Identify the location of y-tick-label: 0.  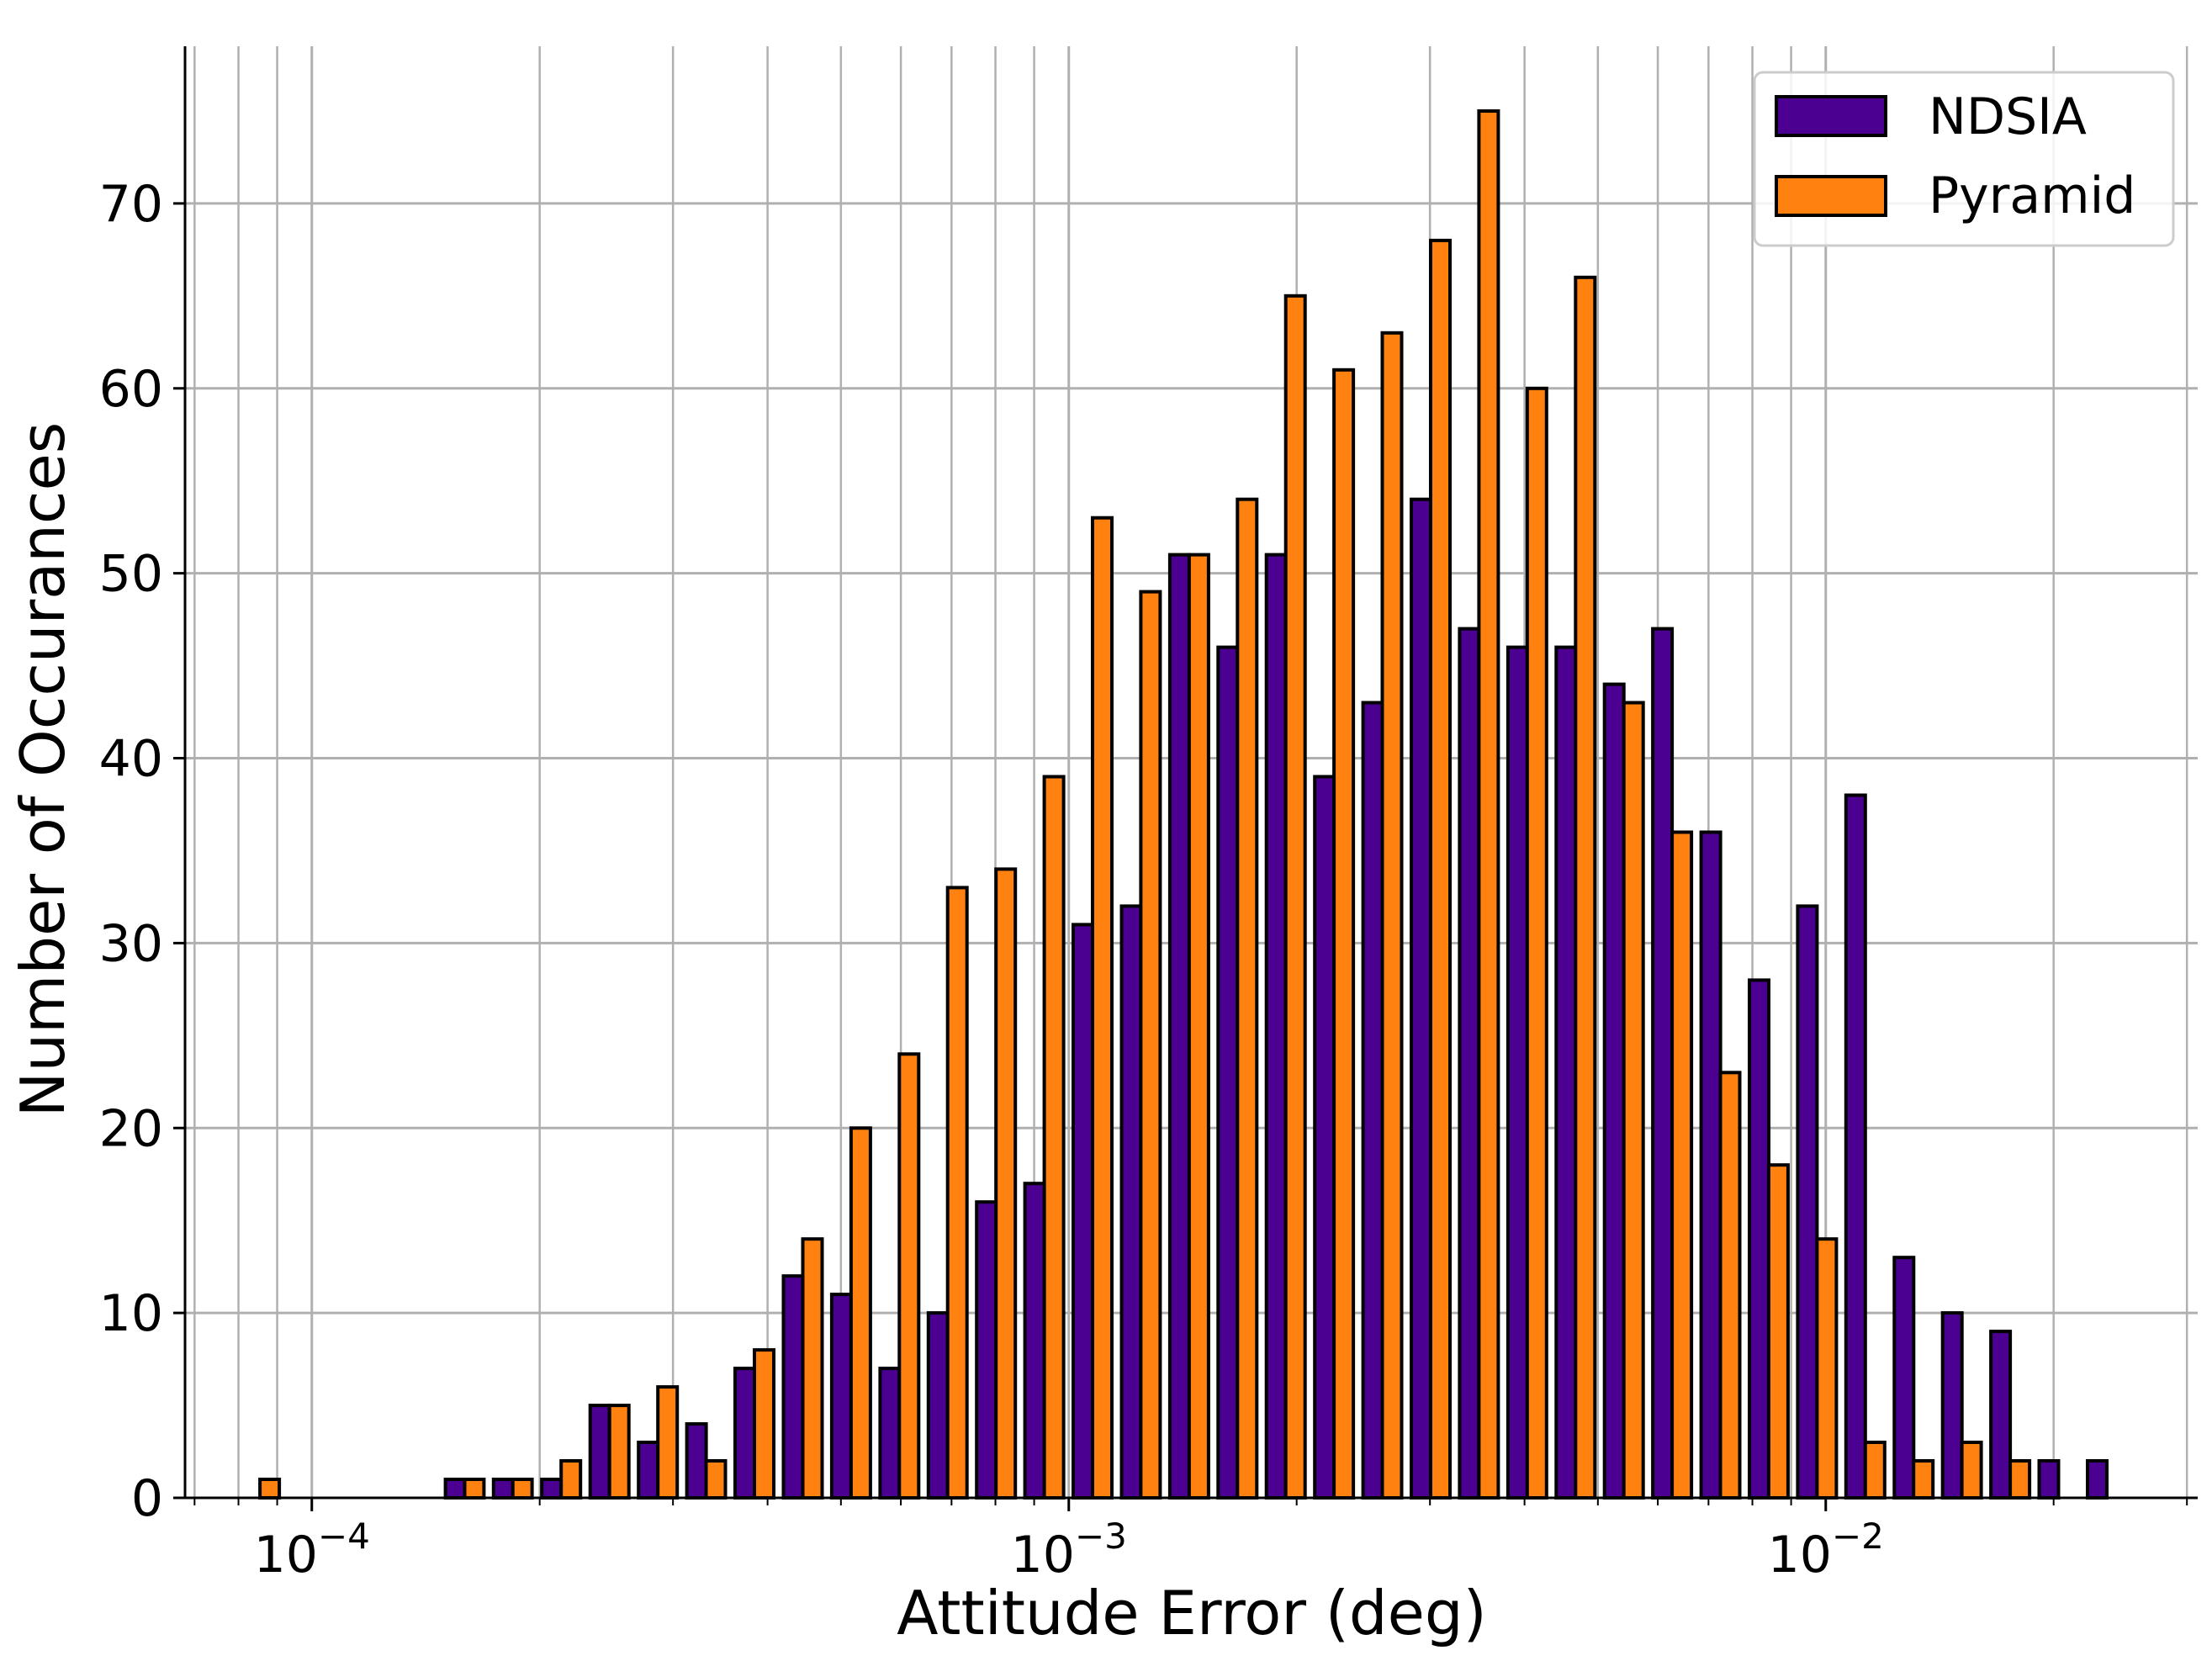
(147, 1499).